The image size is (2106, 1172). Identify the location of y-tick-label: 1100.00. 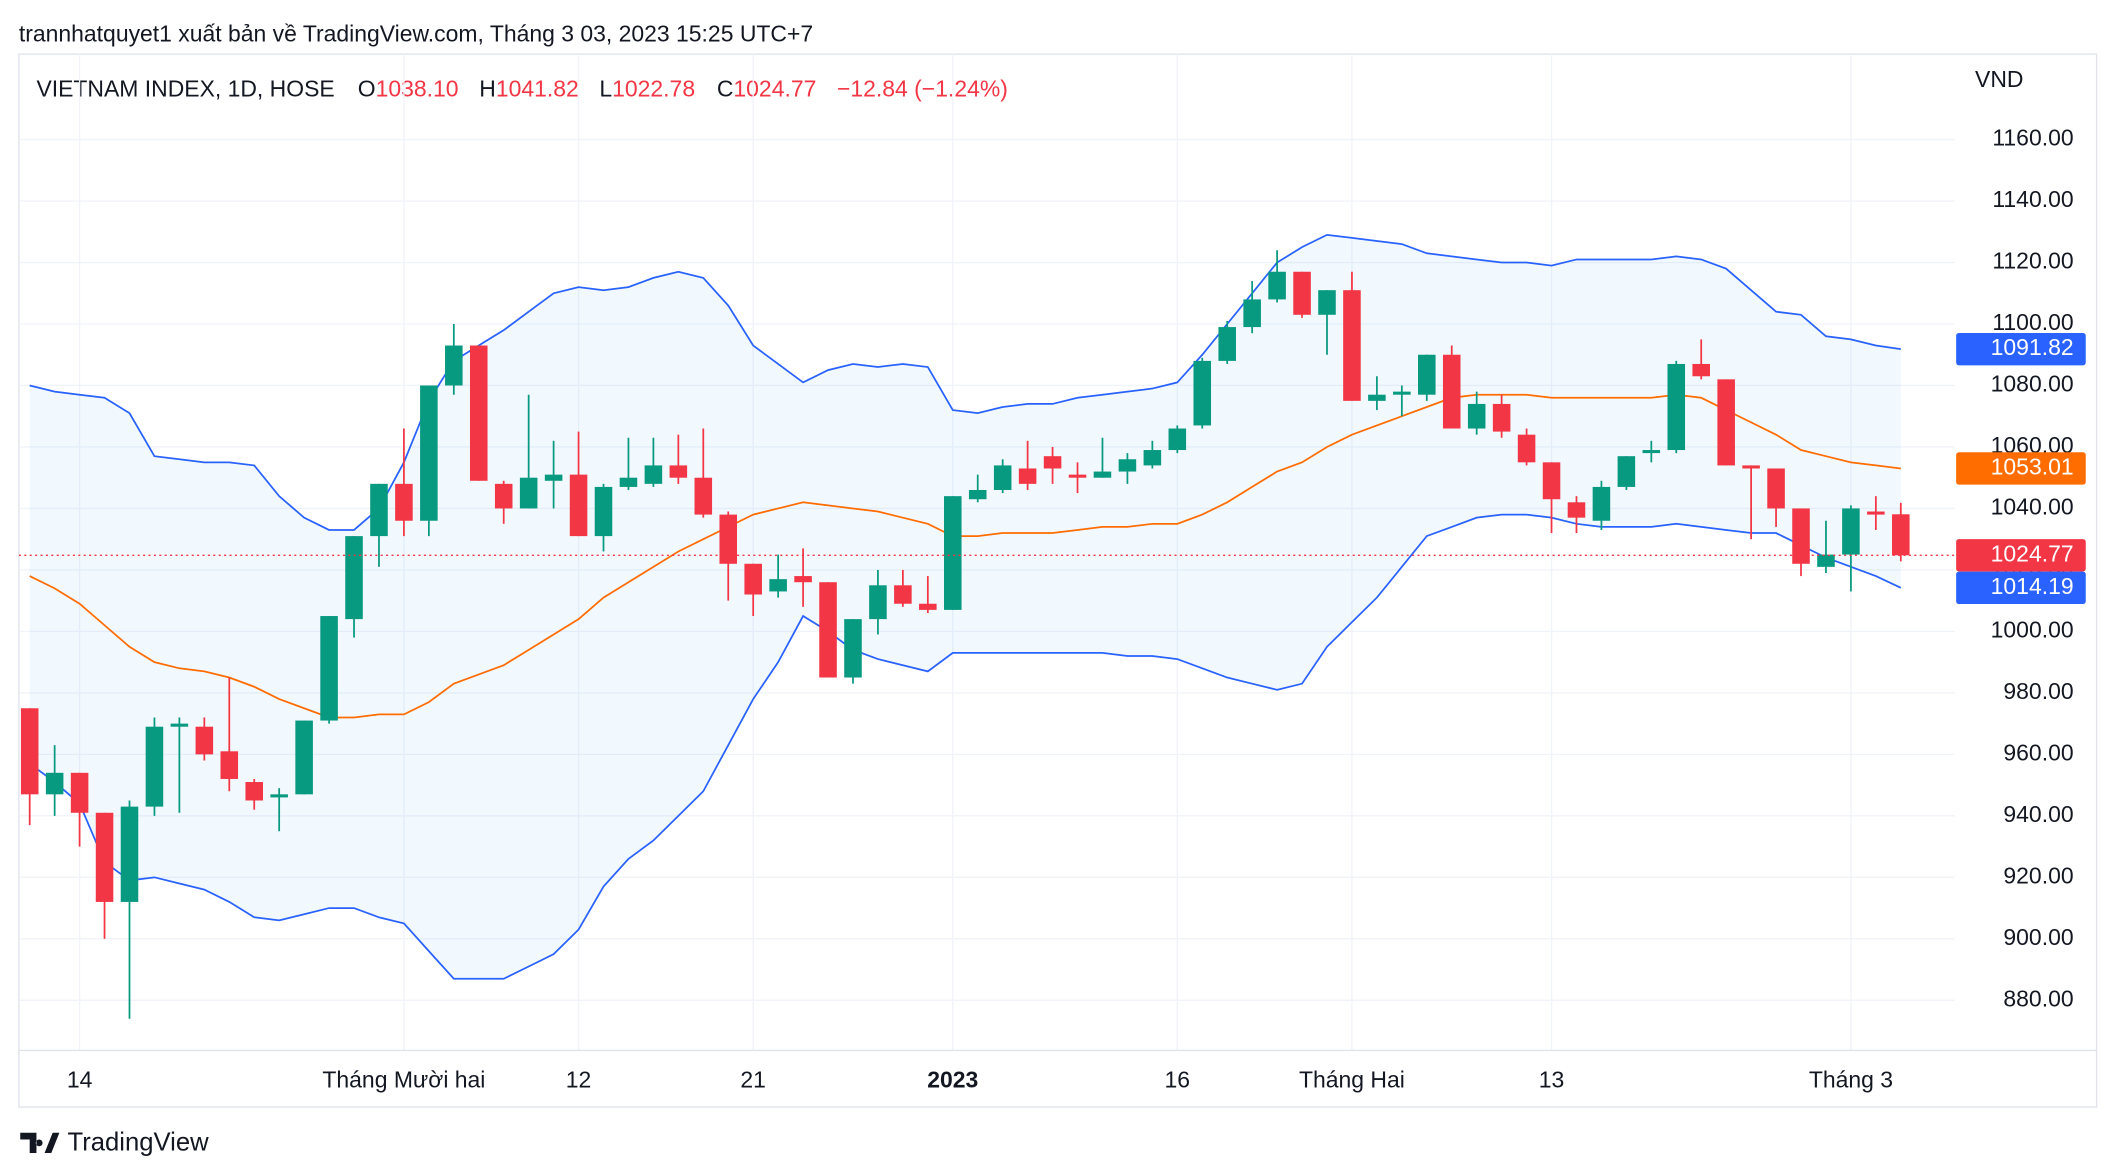
(2032, 322).